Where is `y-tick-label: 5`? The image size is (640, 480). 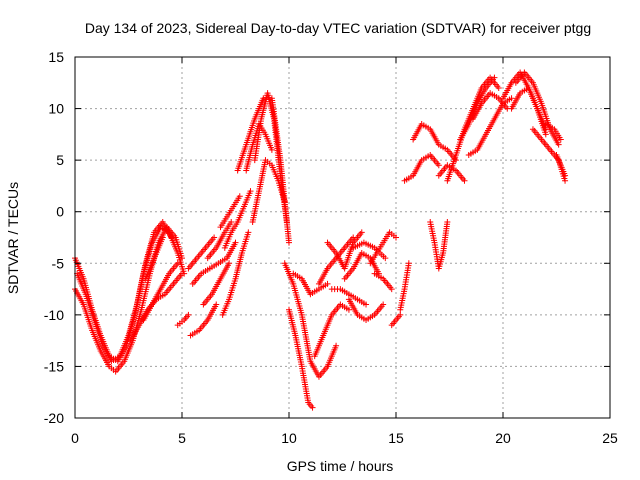
y-tick-label: 5 is located at coordinates (60, 160).